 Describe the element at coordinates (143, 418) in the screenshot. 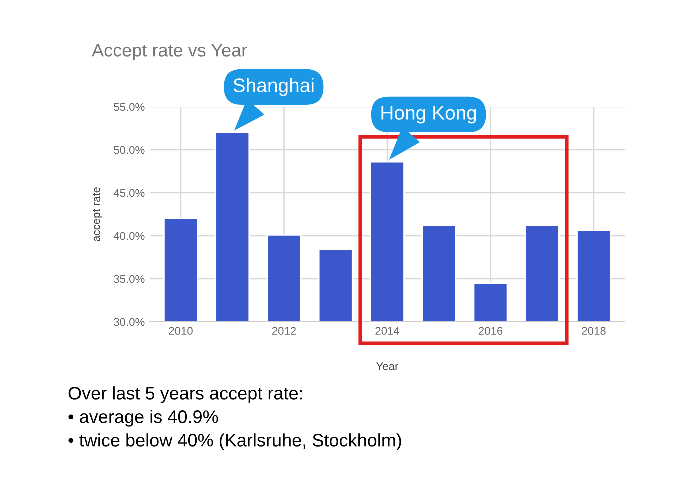

I see `text: • average is 40.9%` at that location.